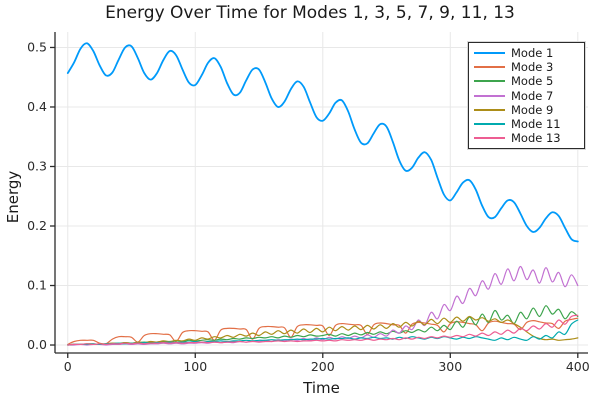 The width and height of the screenshot is (600, 400). What do you see at coordinates (532, 95) in the screenshot?
I see `legend-label: Mode 7` at bounding box center [532, 95].